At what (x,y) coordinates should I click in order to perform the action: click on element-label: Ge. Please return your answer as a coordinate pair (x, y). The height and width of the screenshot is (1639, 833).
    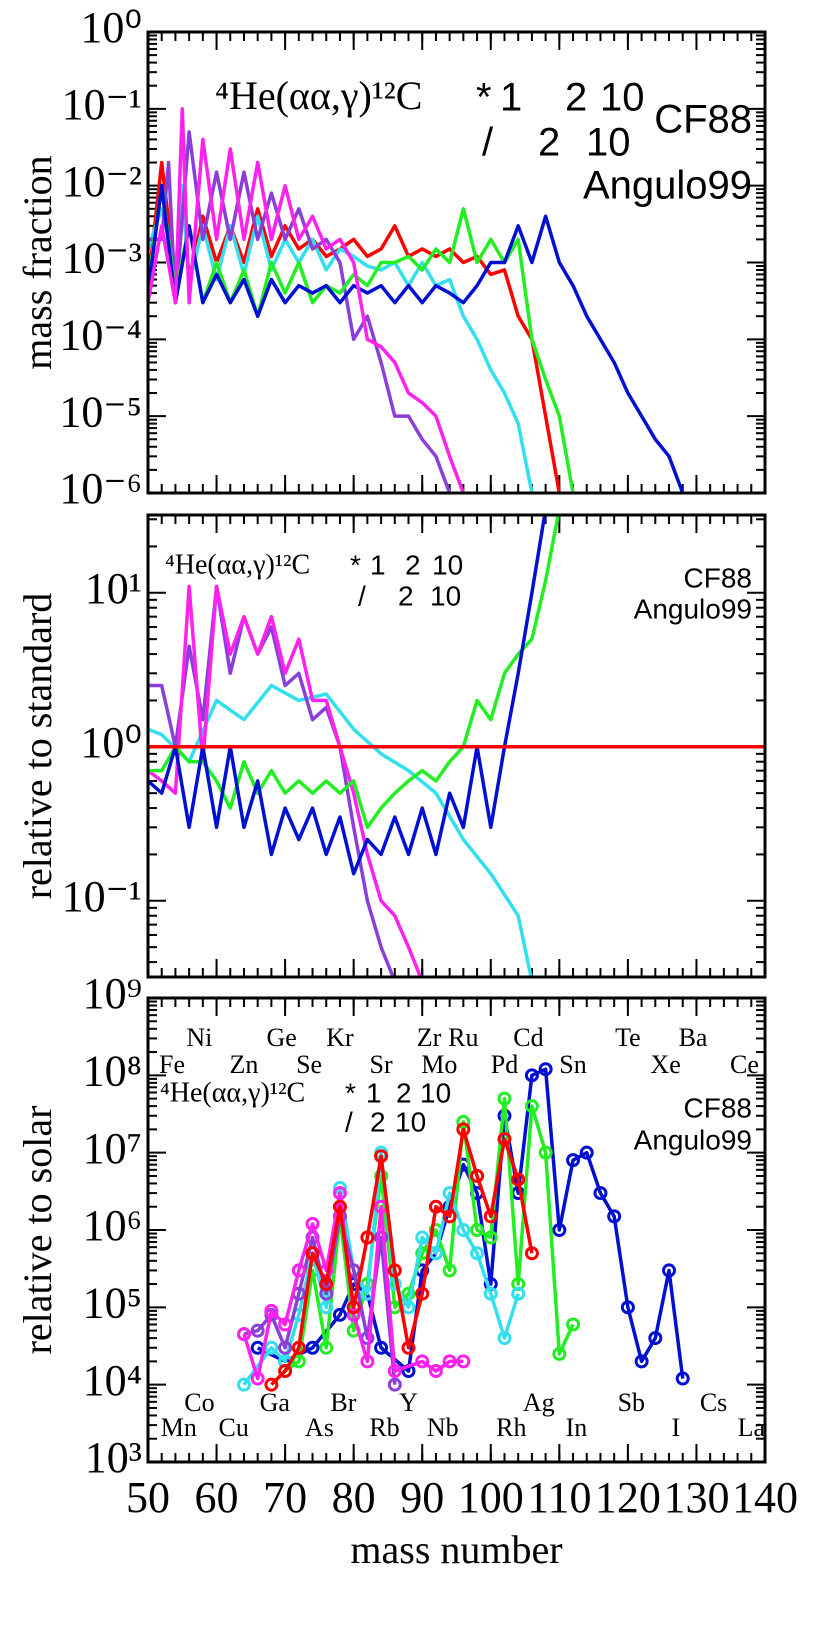
    Looking at the image, I should click on (282, 1037).